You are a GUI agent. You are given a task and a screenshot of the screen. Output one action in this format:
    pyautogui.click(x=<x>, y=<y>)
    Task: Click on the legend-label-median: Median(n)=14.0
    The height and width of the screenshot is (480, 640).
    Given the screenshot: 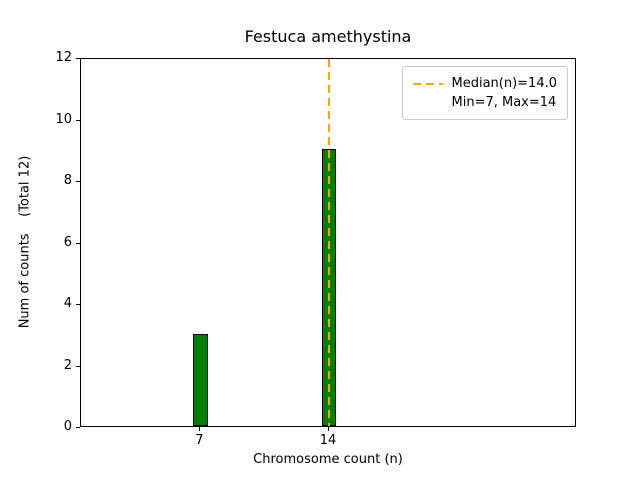 What is the action you would take?
    pyautogui.click(x=504, y=83)
    